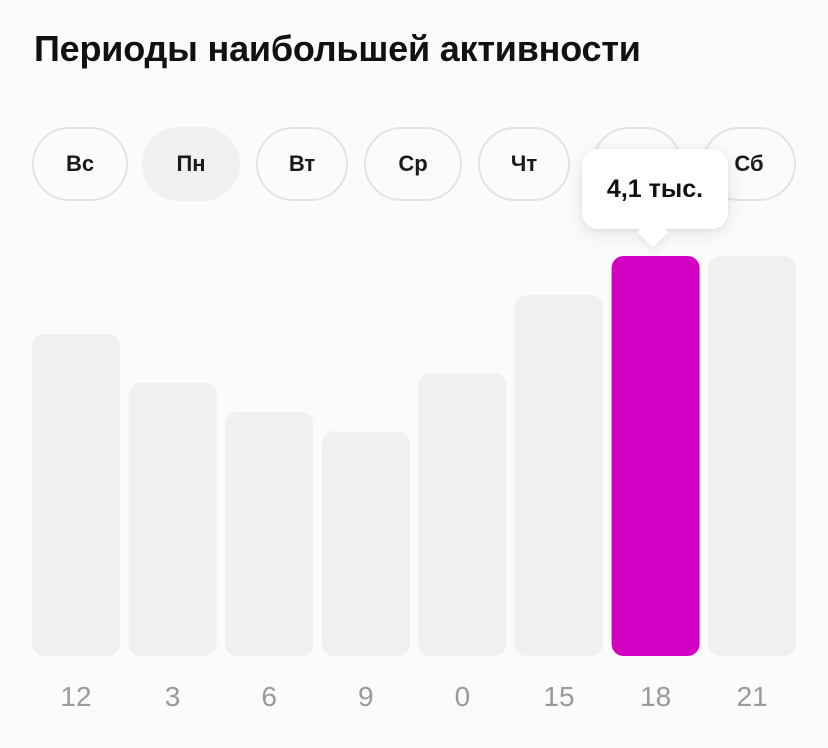  Describe the element at coordinates (173, 696) in the screenshot. I see `x-tick-label: 3` at that location.